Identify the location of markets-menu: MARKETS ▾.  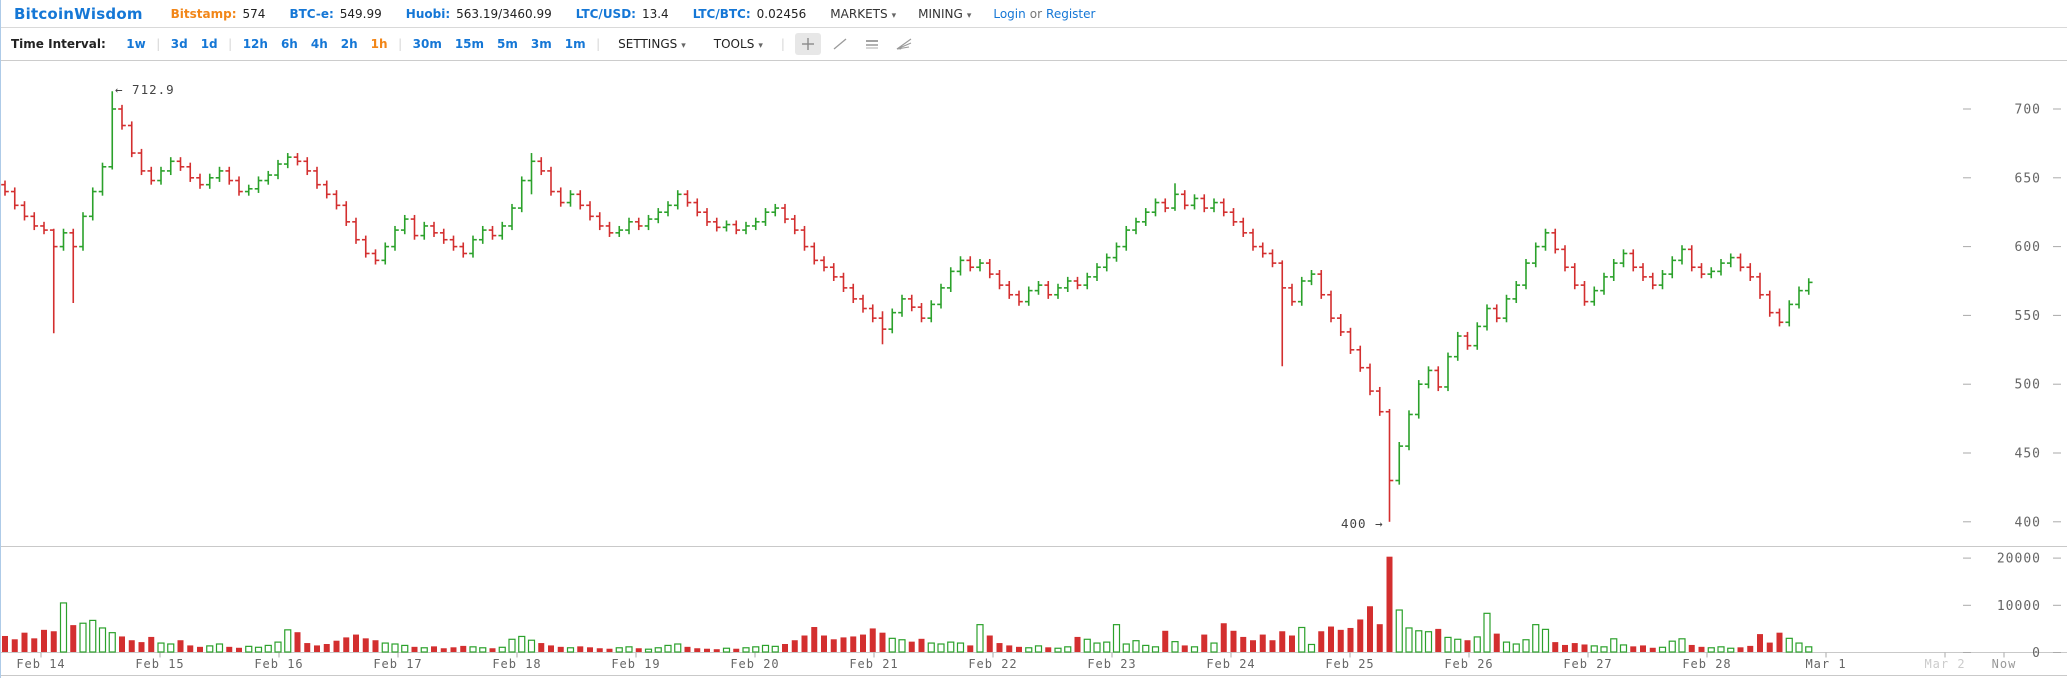
(863, 14).